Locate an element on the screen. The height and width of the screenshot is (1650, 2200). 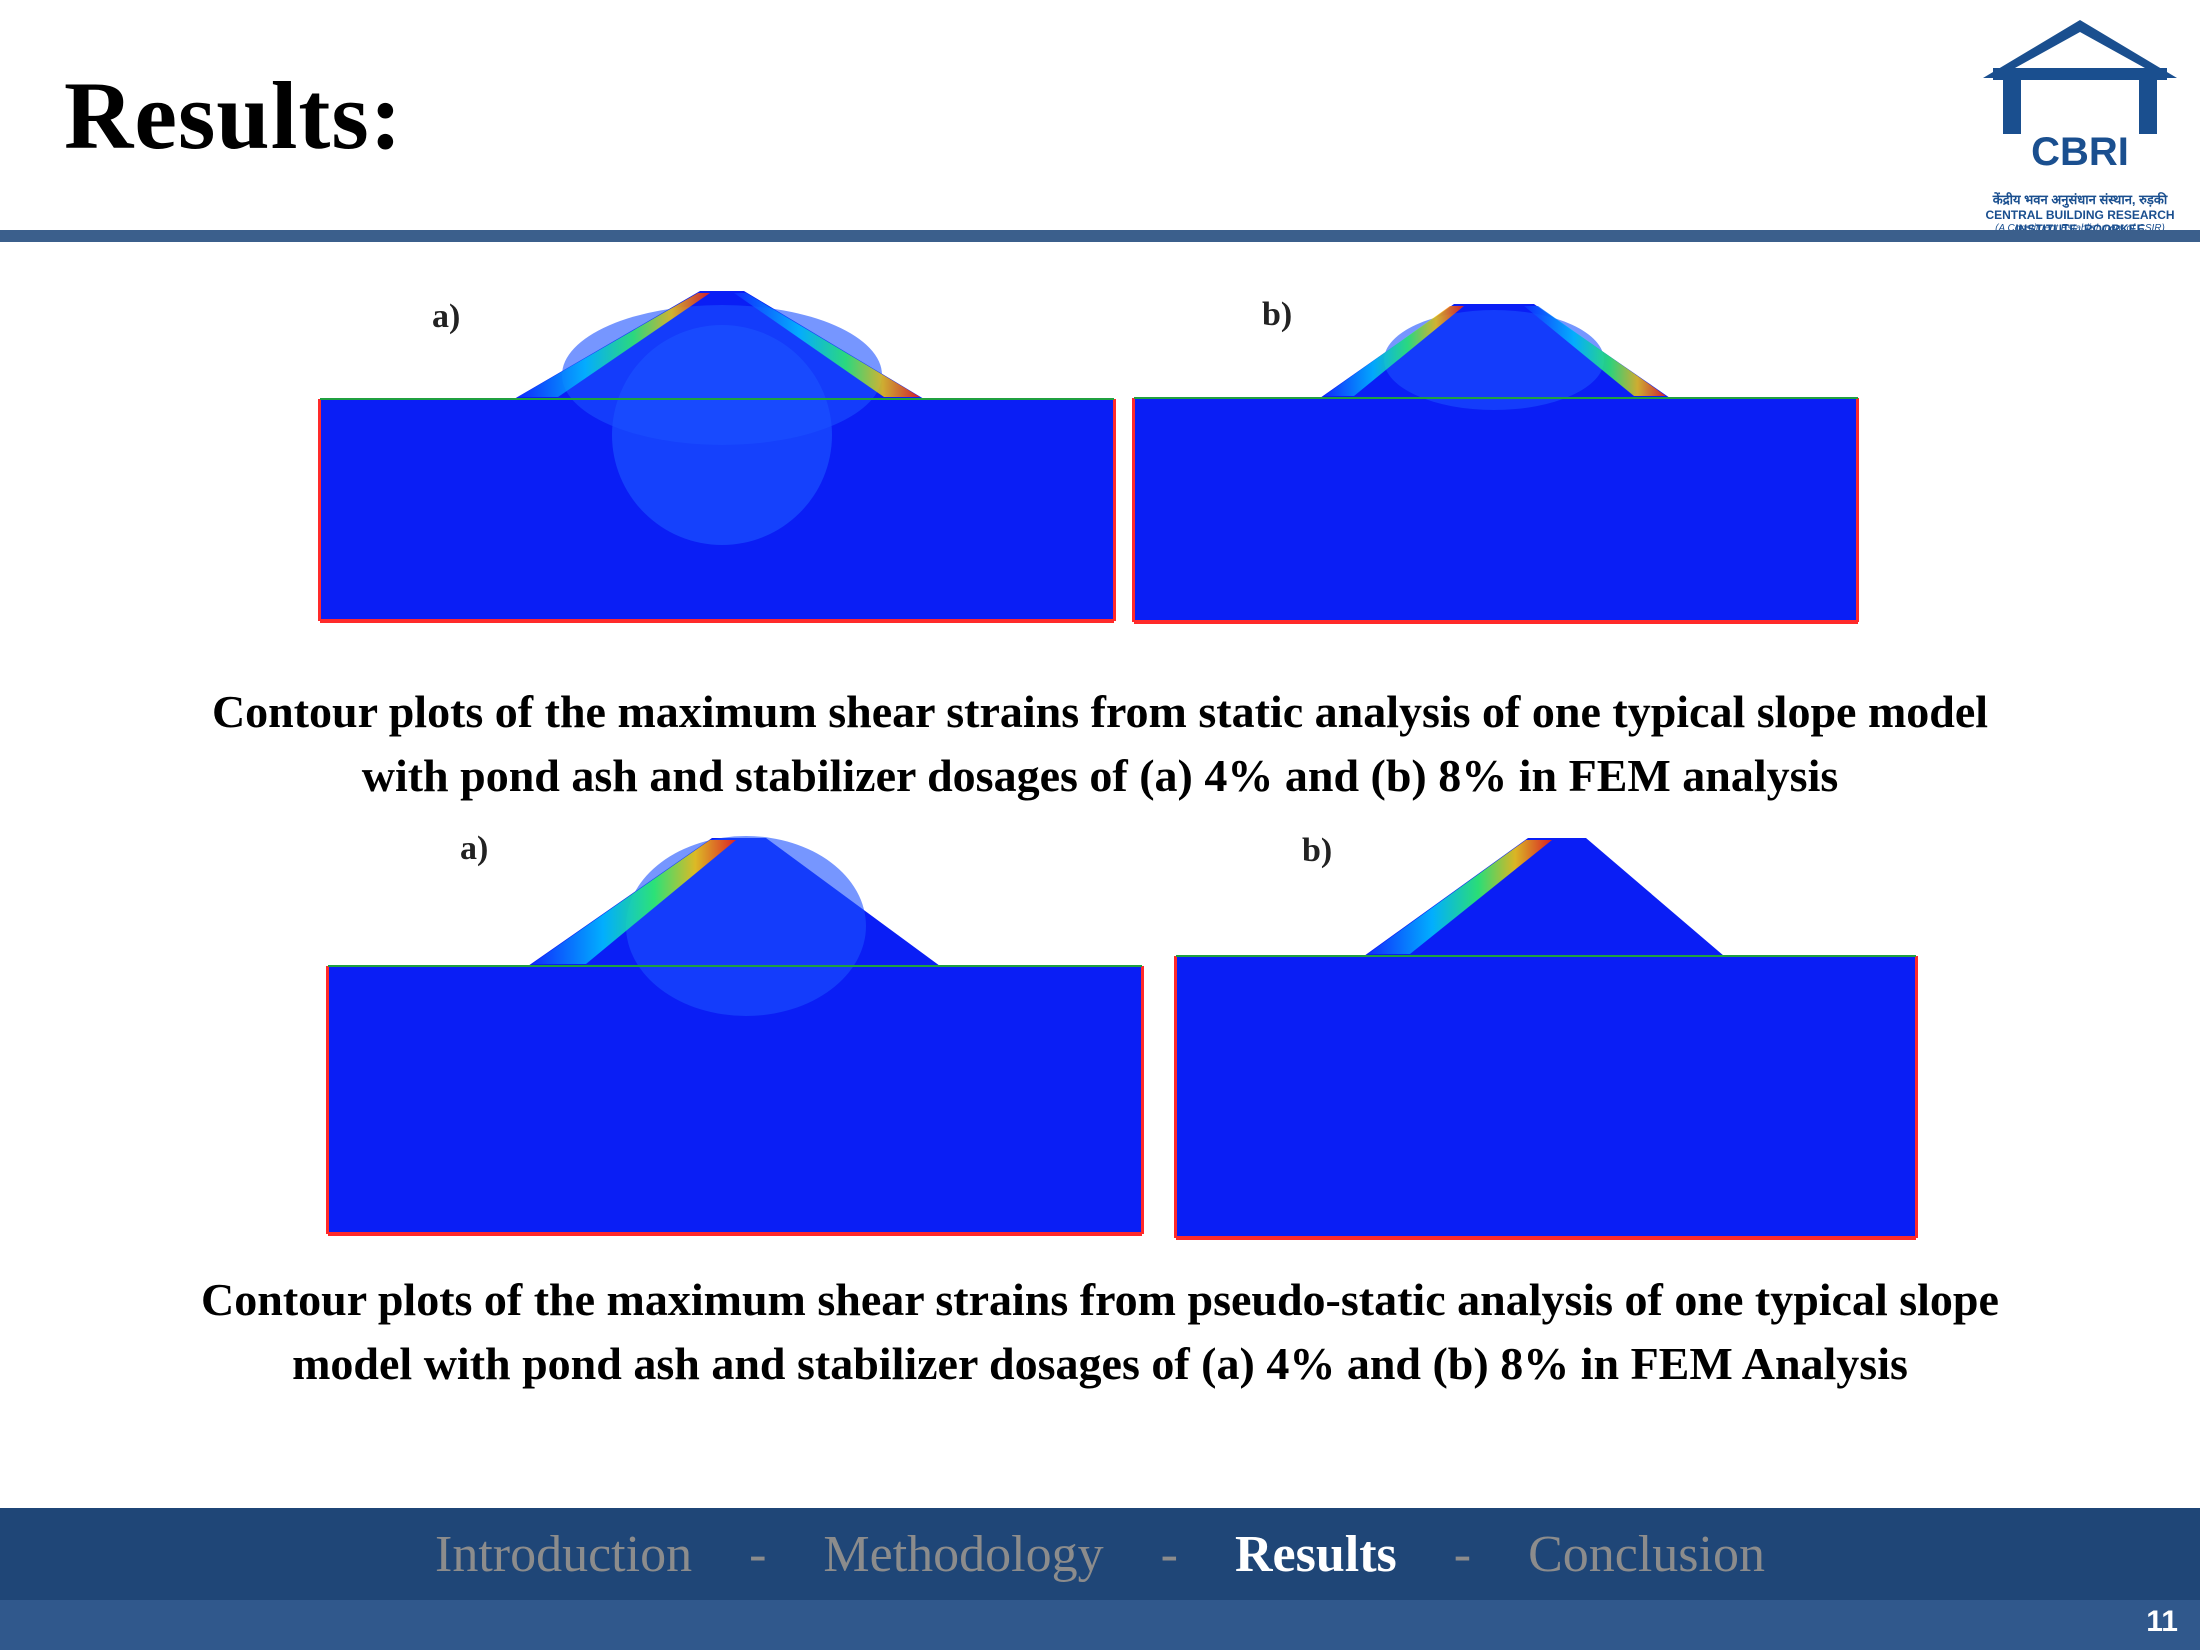
nav-introduction: Introduction is located at coordinates (564, 1554).